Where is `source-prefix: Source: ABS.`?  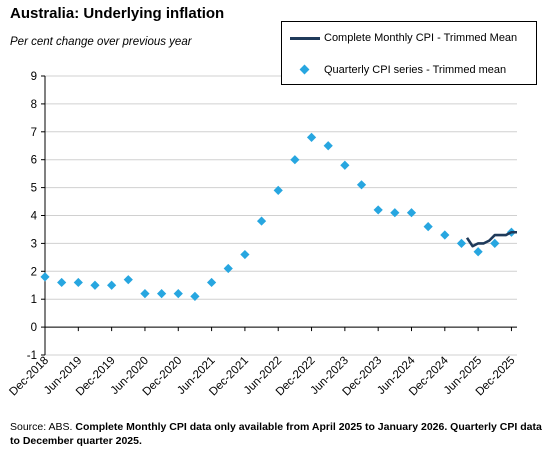
source-prefix: Source: ABS. is located at coordinates (41, 427).